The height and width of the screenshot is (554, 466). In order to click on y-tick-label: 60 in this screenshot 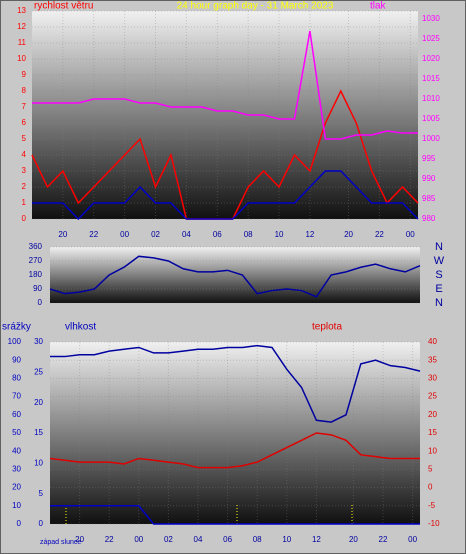, I will do `click(16, 414)`.